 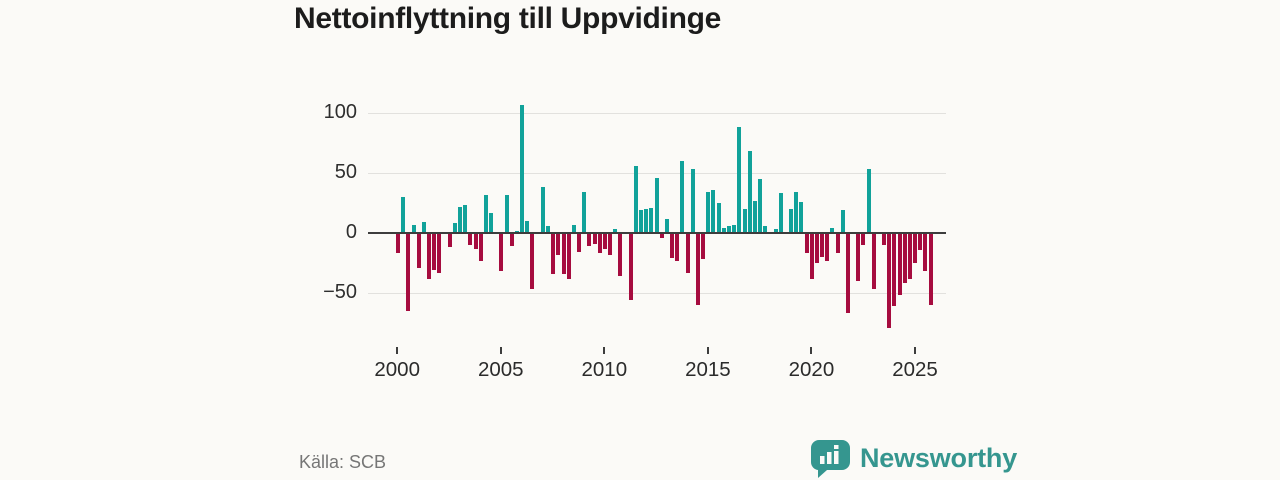 I want to click on x-axis-tick-label: 2020, so click(x=811, y=369).